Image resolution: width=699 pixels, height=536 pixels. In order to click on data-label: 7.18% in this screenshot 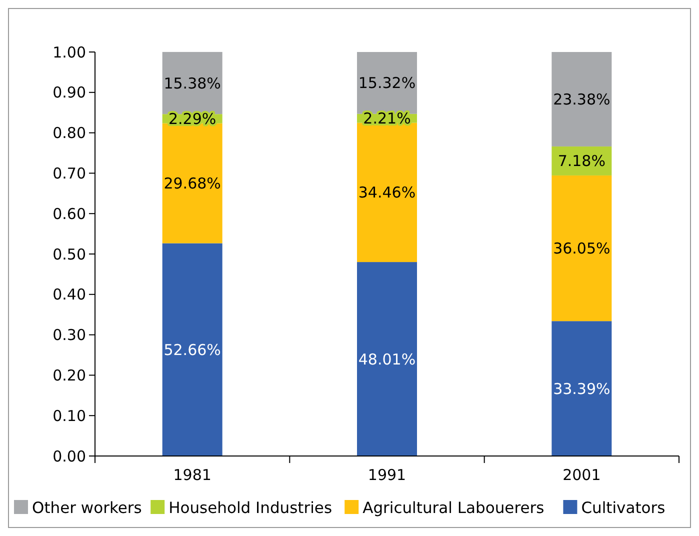, I will do `click(582, 161)`.